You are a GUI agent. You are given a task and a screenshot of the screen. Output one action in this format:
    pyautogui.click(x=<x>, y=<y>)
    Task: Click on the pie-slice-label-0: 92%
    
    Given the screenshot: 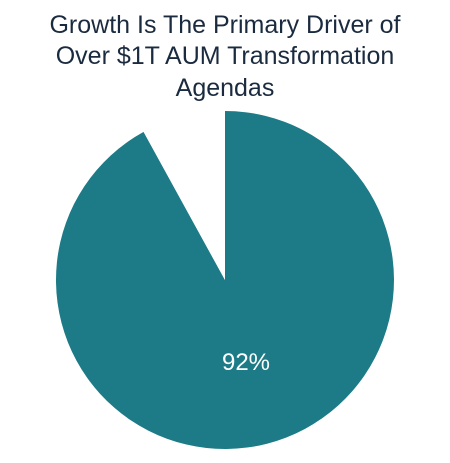 What is the action you would take?
    pyautogui.click(x=246, y=362)
    